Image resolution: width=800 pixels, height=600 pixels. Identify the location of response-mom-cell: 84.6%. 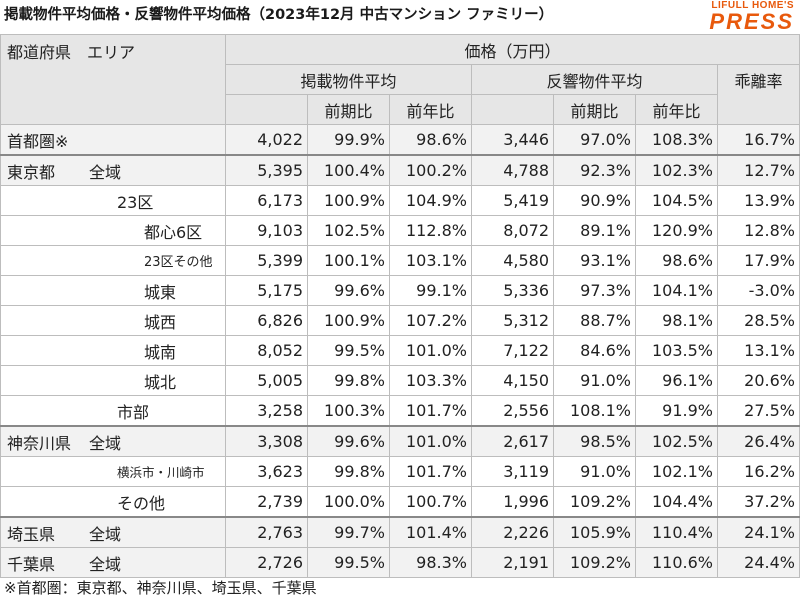
(594, 350).